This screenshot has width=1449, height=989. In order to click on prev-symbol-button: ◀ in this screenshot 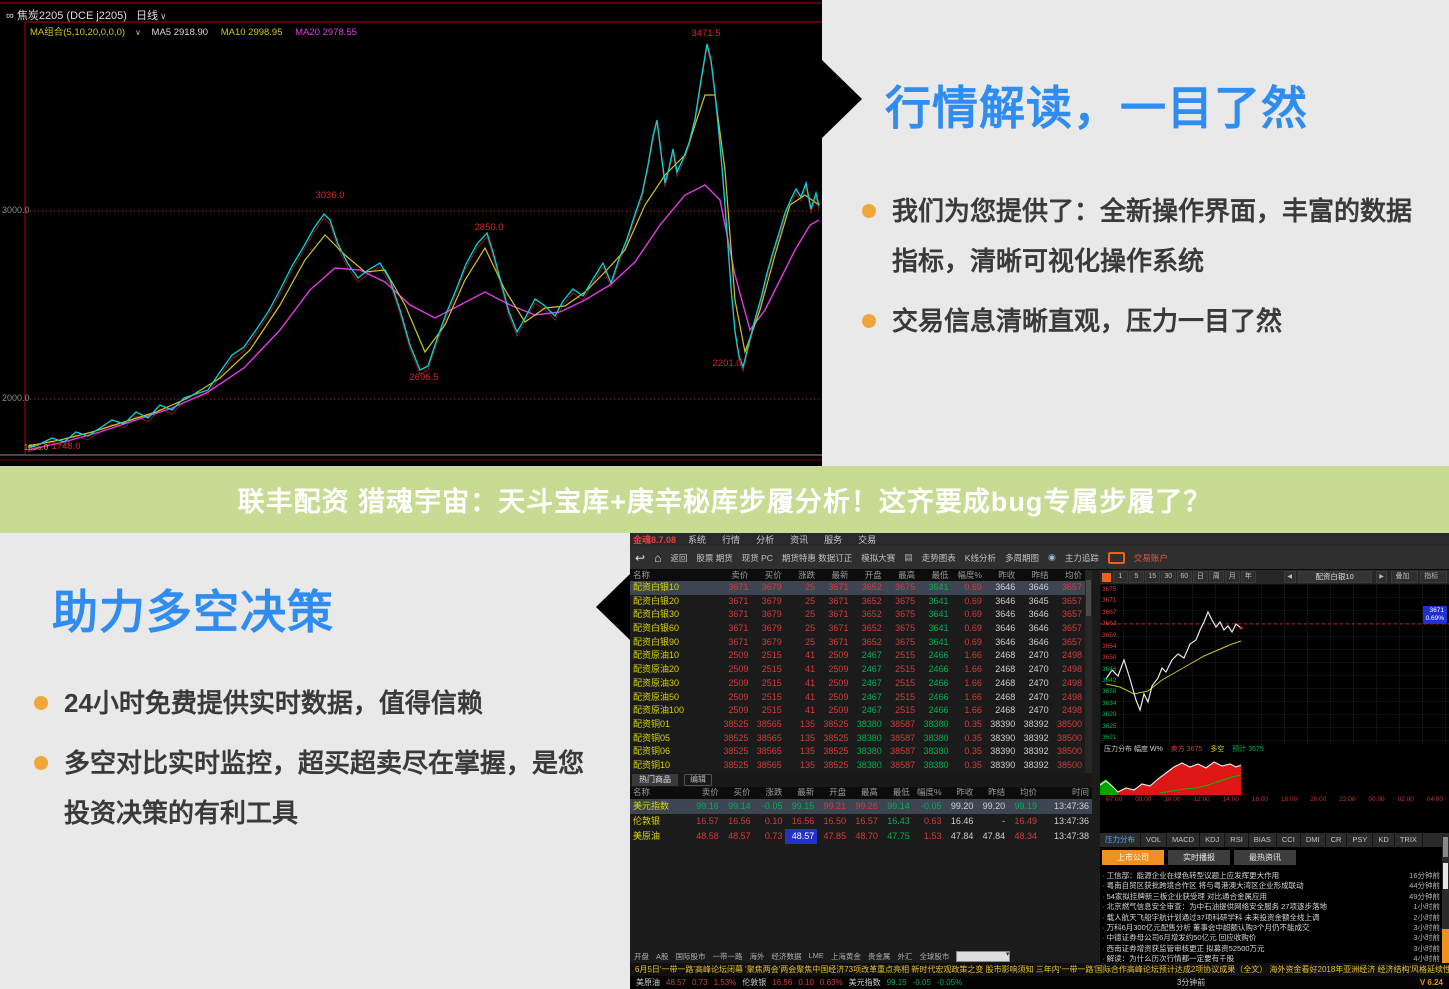, I will do `click(1289, 577)`.